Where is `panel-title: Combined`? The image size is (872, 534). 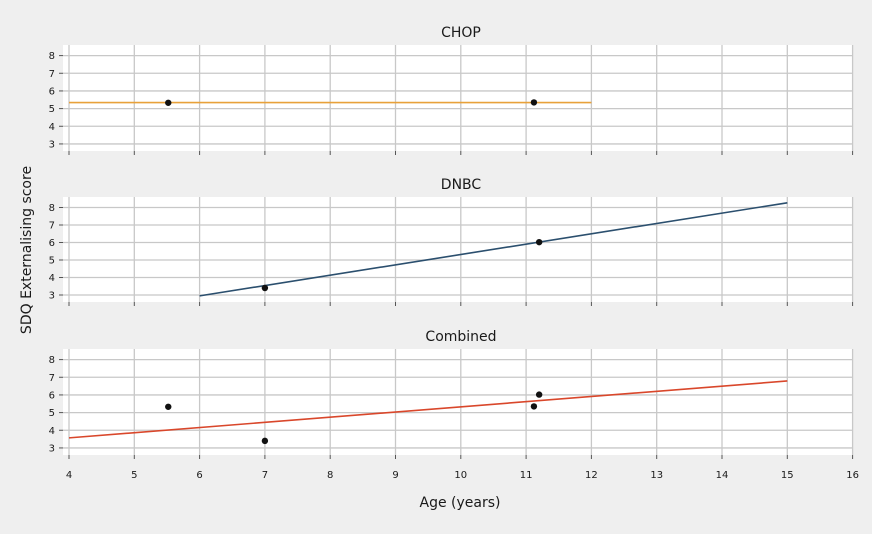
panel-title: Combined is located at coordinates (460, 337).